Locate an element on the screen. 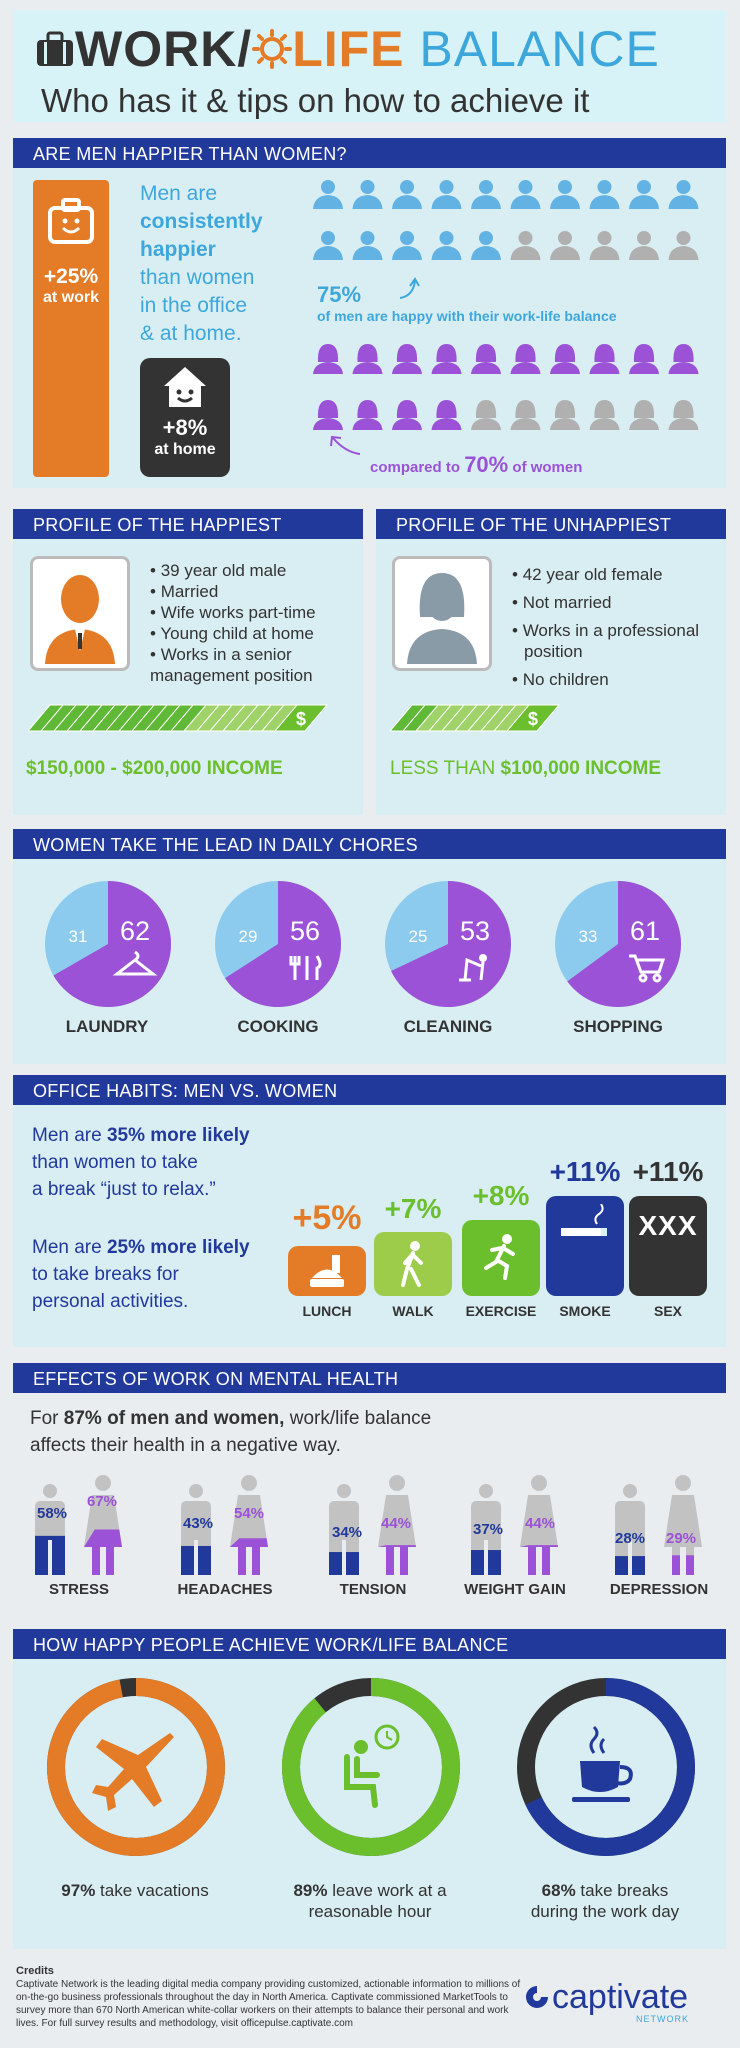 This screenshot has height=2048, width=740. women-slice is located at coordinates (624, 944).